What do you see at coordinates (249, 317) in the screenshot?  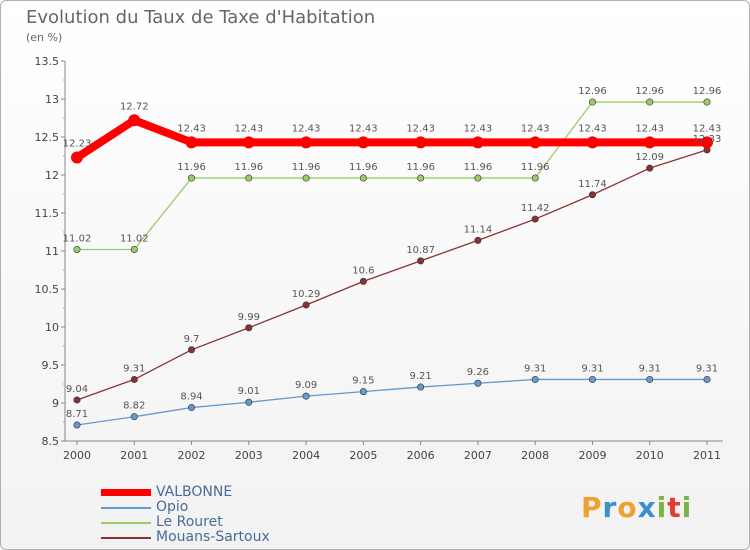 I see `data-label: 9.99` at bounding box center [249, 317].